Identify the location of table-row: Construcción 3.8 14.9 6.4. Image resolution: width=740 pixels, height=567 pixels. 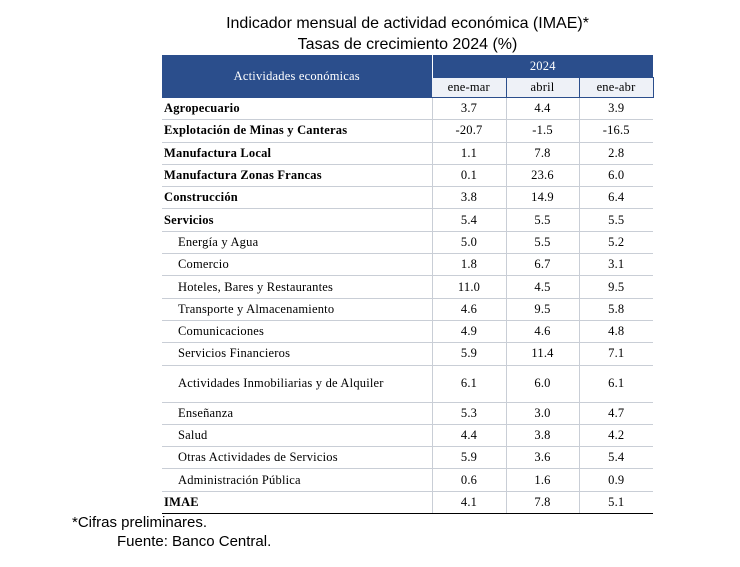
(407, 198).